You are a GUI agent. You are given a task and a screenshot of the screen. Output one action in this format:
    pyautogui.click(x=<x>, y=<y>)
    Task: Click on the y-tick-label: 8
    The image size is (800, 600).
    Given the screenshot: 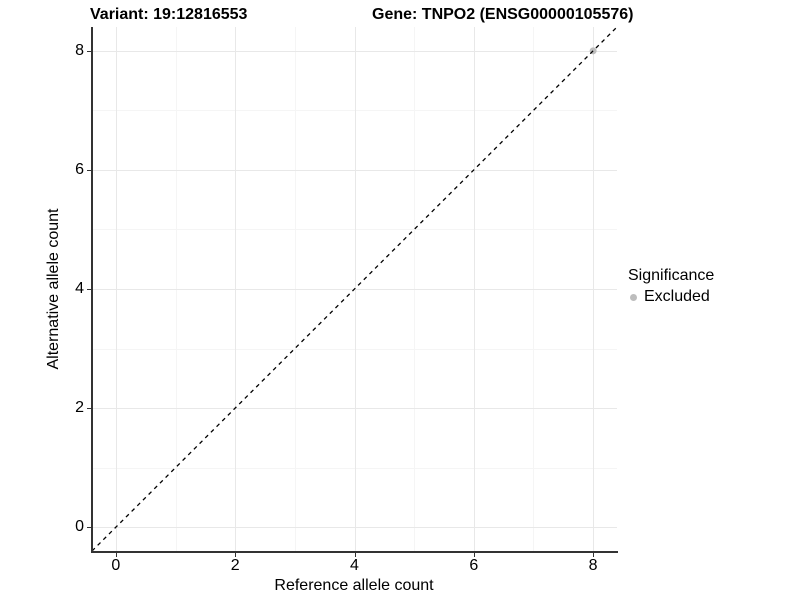 What is the action you would take?
    pyautogui.click(x=79, y=50)
    